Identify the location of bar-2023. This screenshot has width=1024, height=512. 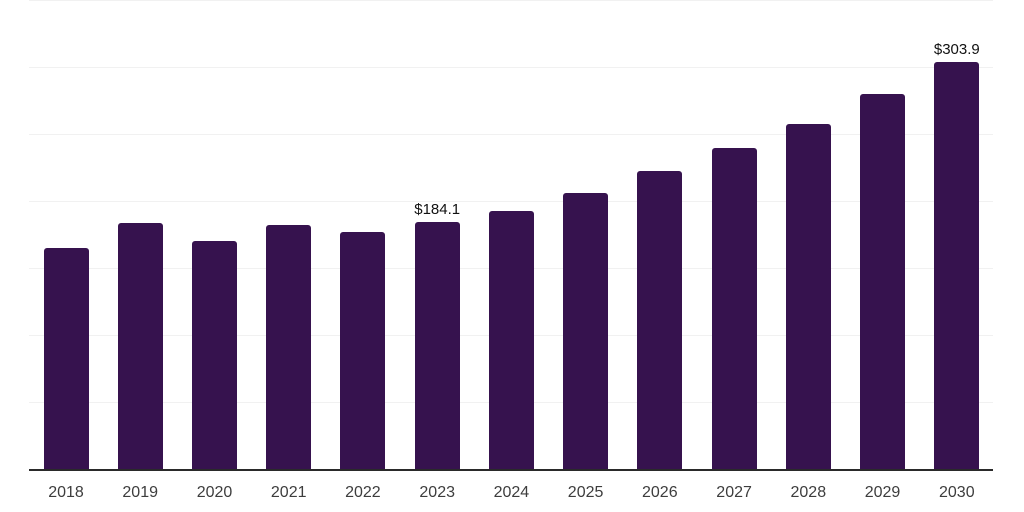
(437, 345).